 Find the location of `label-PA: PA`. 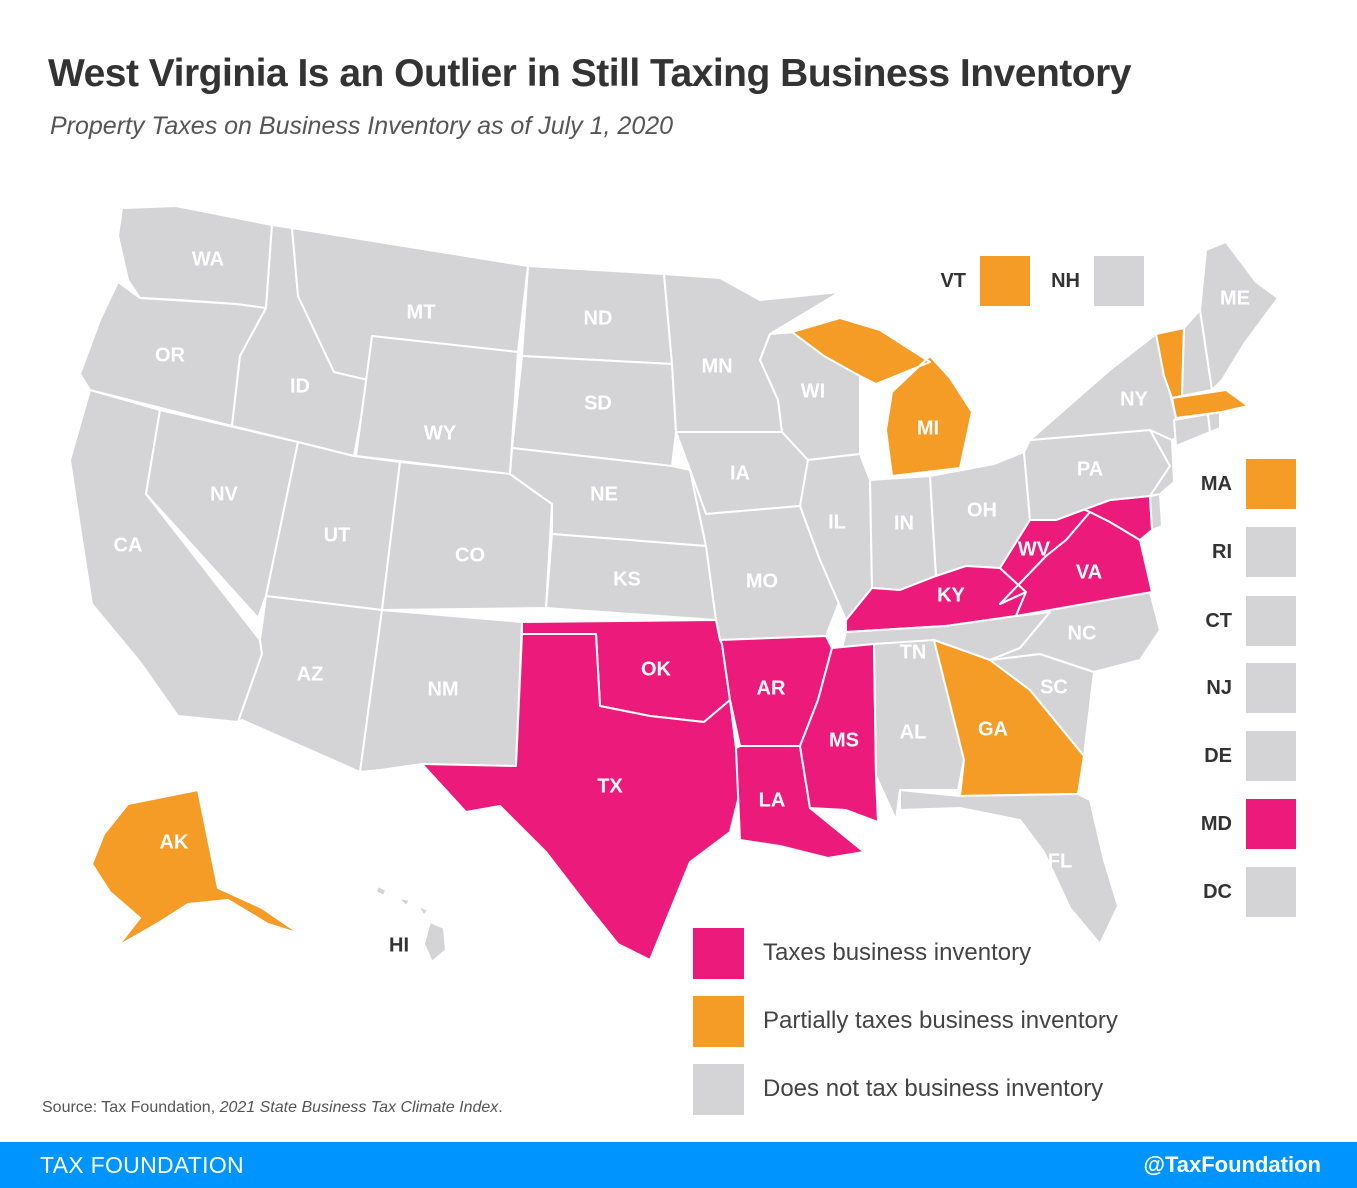

label-PA: PA is located at coordinates (1090, 469).